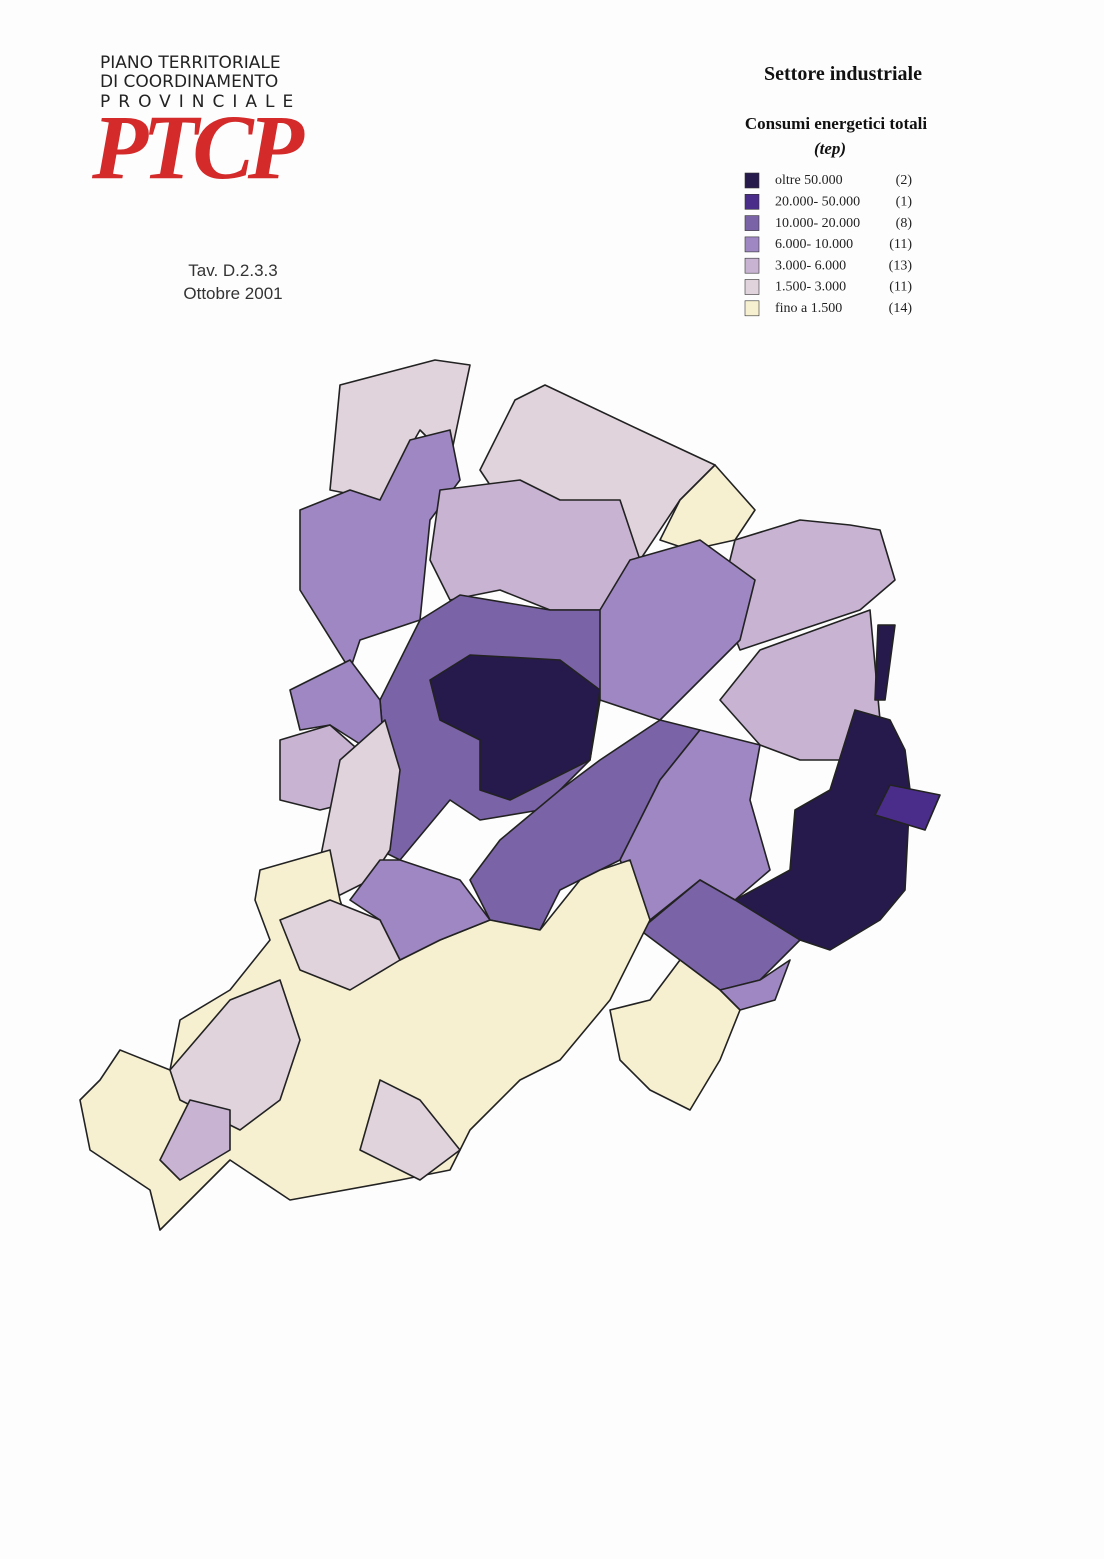  What do you see at coordinates (189, 82) in the screenshot?
I see `logo-line: DI COORDINAMENTO` at bounding box center [189, 82].